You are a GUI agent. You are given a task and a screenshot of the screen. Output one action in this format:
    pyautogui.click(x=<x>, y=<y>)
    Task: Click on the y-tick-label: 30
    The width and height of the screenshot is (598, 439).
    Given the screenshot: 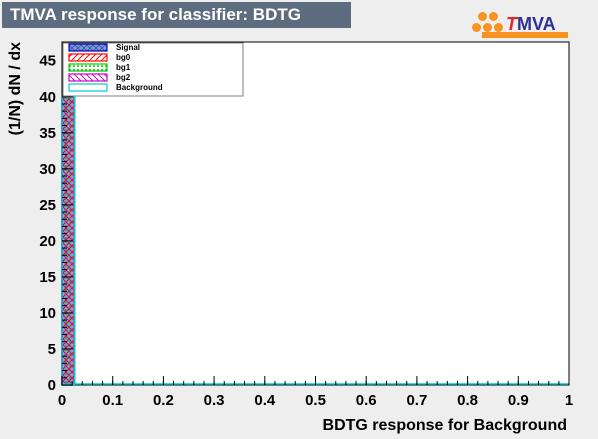 What is the action you would take?
    pyautogui.click(x=47, y=169)
    